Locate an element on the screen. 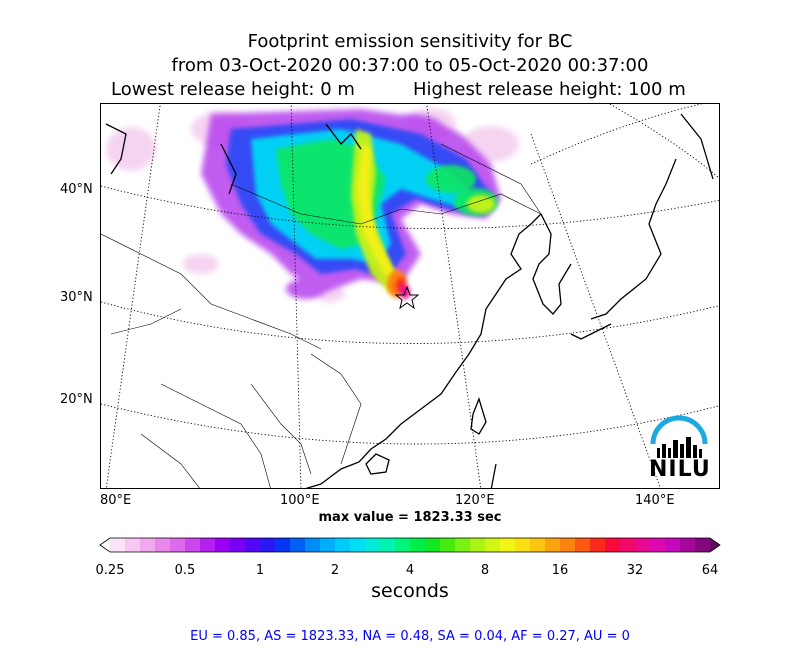  nilu-logo is located at coordinates (679, 436).